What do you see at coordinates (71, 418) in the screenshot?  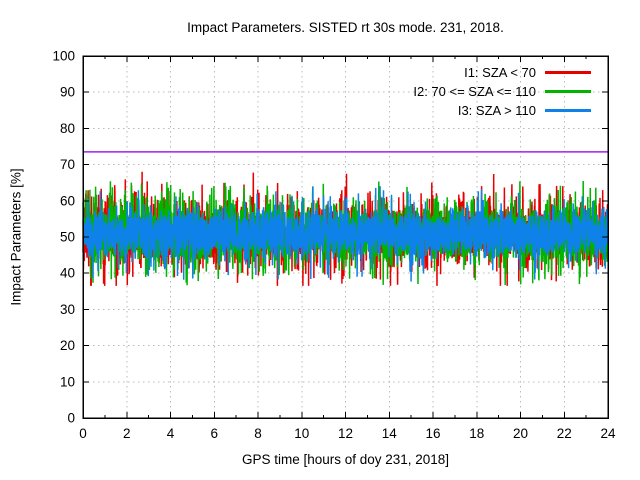 I see `y-tick-label: 0` at bounding box center [71, 418].